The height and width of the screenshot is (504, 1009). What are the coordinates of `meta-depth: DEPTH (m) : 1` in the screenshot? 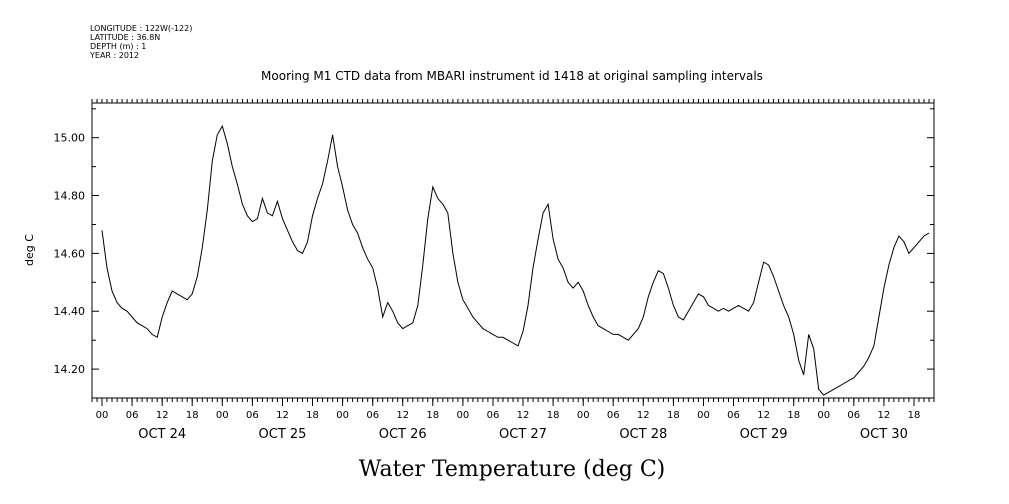 It's located at (118, 46).